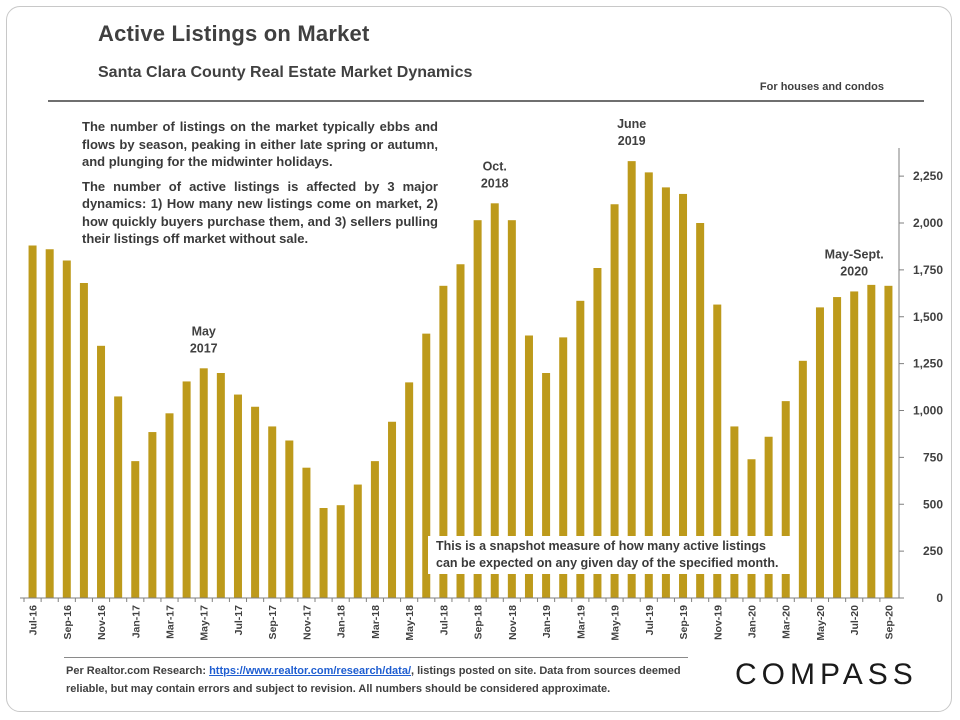  I want to click on x-tick-label-Jul-17: Jul-17, so click(239, 620).